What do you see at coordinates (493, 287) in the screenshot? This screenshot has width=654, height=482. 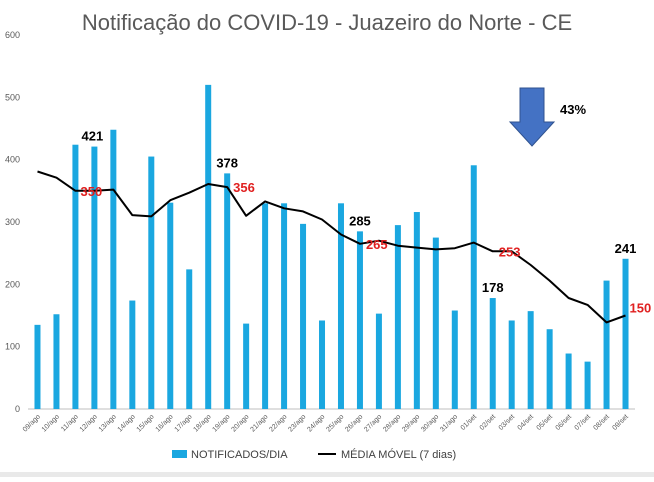 I see `data-label: 178` at bounding box center [493, 287].